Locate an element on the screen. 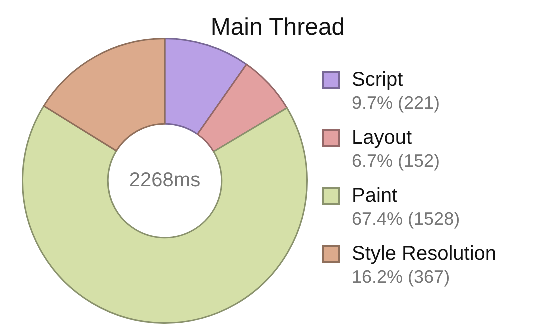 The width and height of the screenshot is (556, 326). legend-label: Layout is located at coordinates (383, 138).